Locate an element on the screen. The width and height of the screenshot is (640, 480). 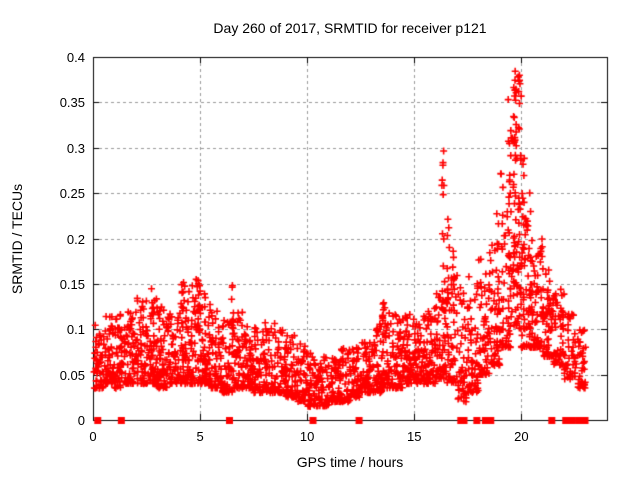
x-tick-label: 5 is located at coordinates (200, 436).